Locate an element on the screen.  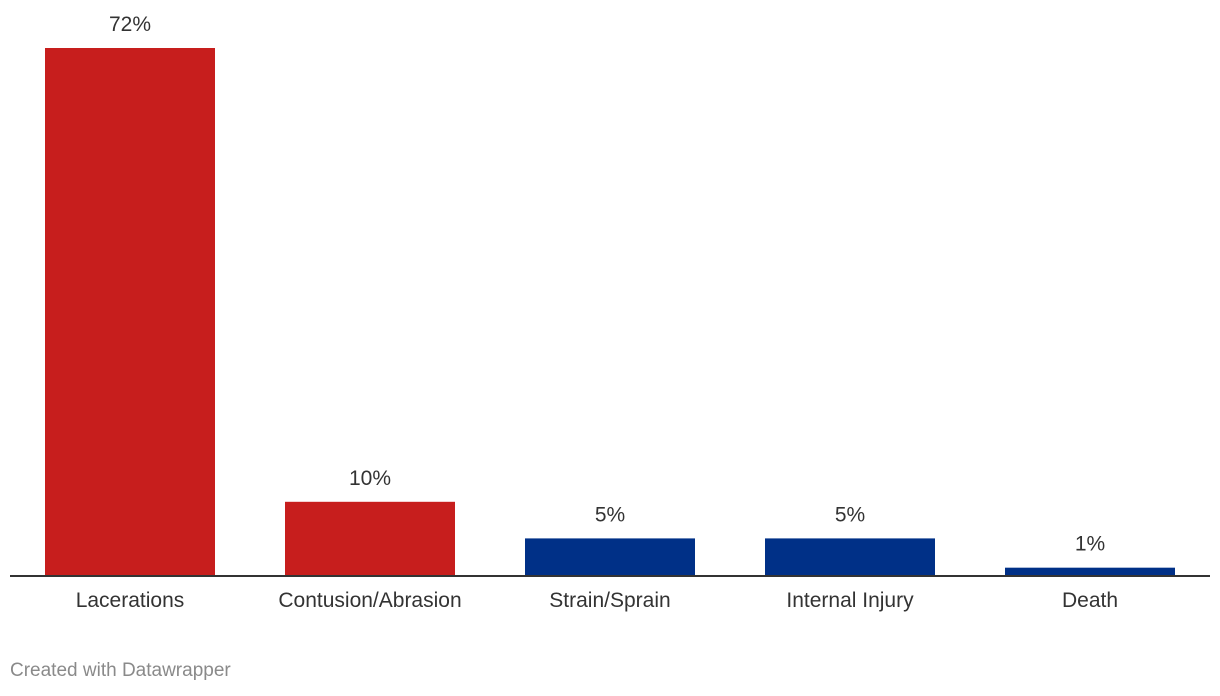
bar-strain-sprain is located at coordinates (610, 556).